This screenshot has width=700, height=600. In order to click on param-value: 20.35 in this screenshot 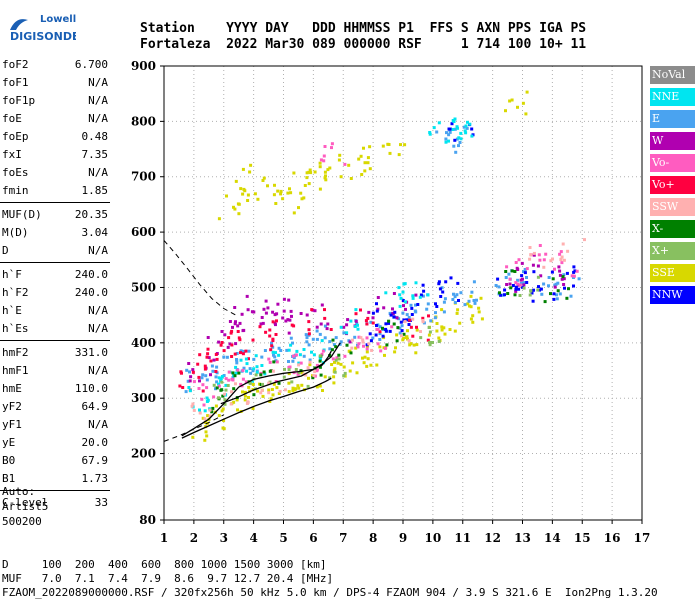, I will do `click(91, 214)`.